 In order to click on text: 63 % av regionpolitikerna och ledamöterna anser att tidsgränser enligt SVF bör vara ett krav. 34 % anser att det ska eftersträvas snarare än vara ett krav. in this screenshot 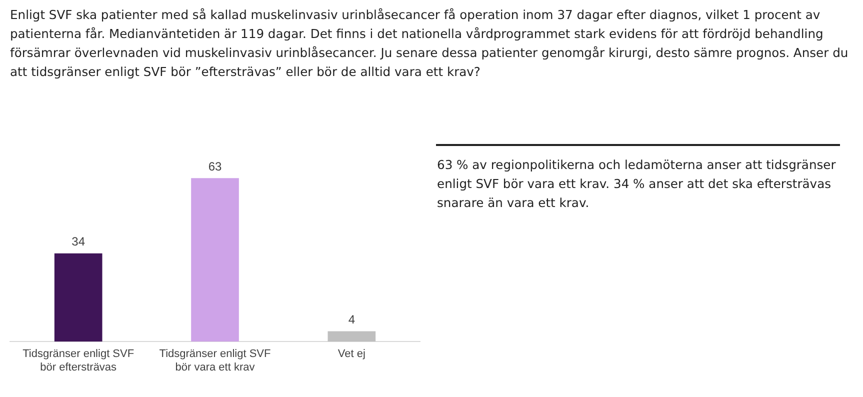, I will do `click(637, 184)`.